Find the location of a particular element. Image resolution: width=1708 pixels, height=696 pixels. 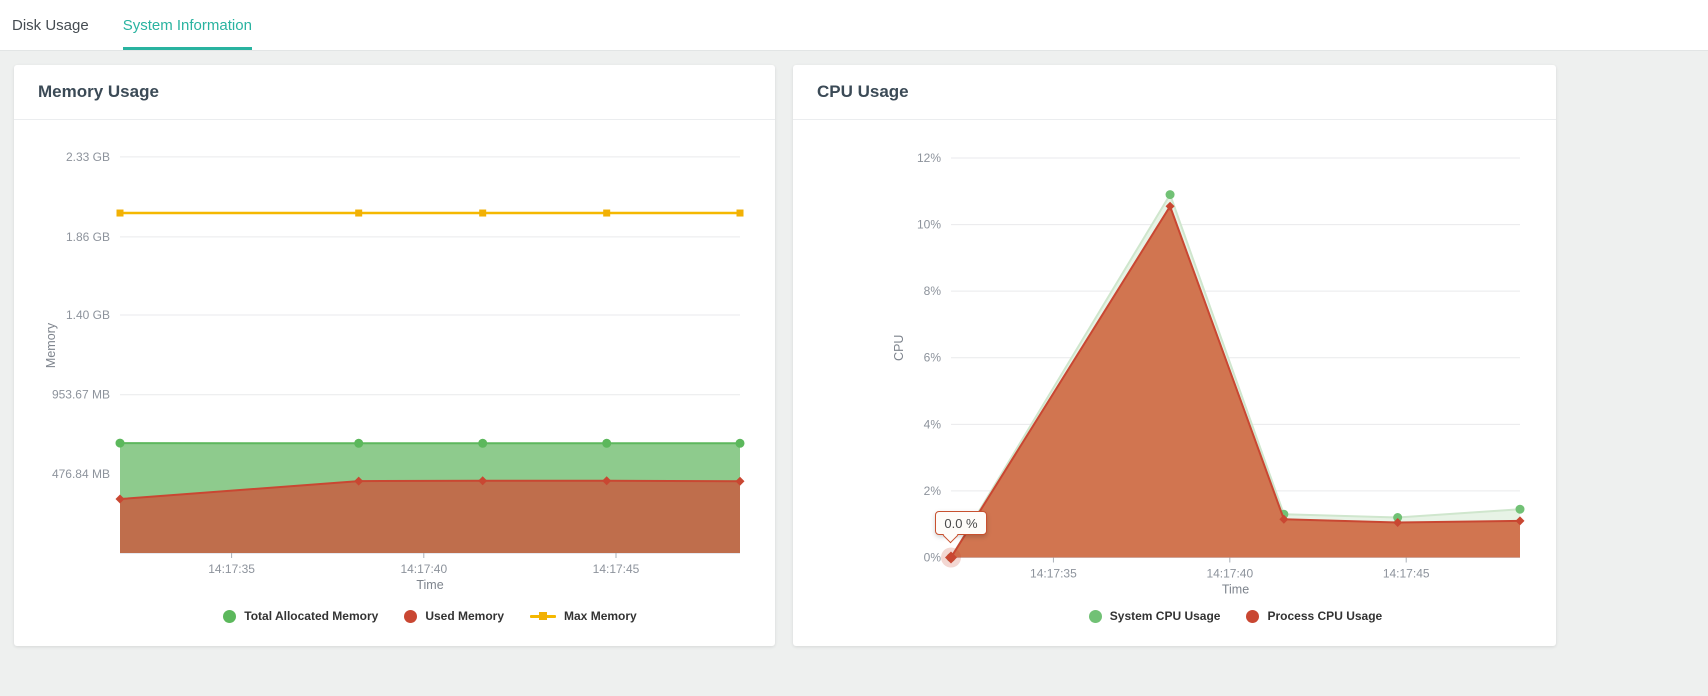

tooltip: 0.0 % is located at coordinates (961, 527).